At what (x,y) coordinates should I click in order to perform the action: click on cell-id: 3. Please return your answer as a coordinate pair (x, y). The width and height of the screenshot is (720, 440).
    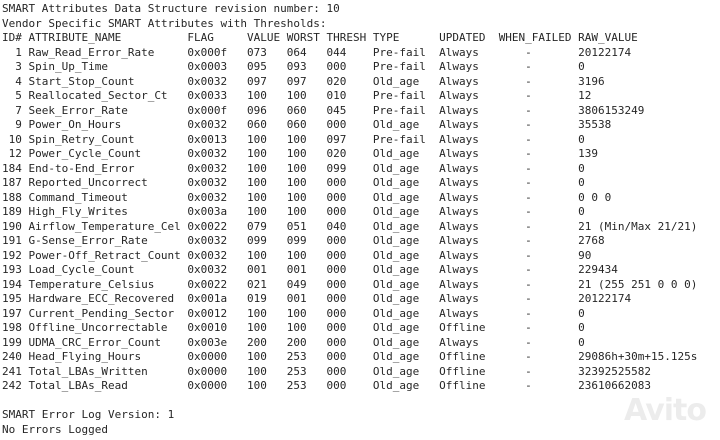
    Looking at the image, I should click on (18, 66).